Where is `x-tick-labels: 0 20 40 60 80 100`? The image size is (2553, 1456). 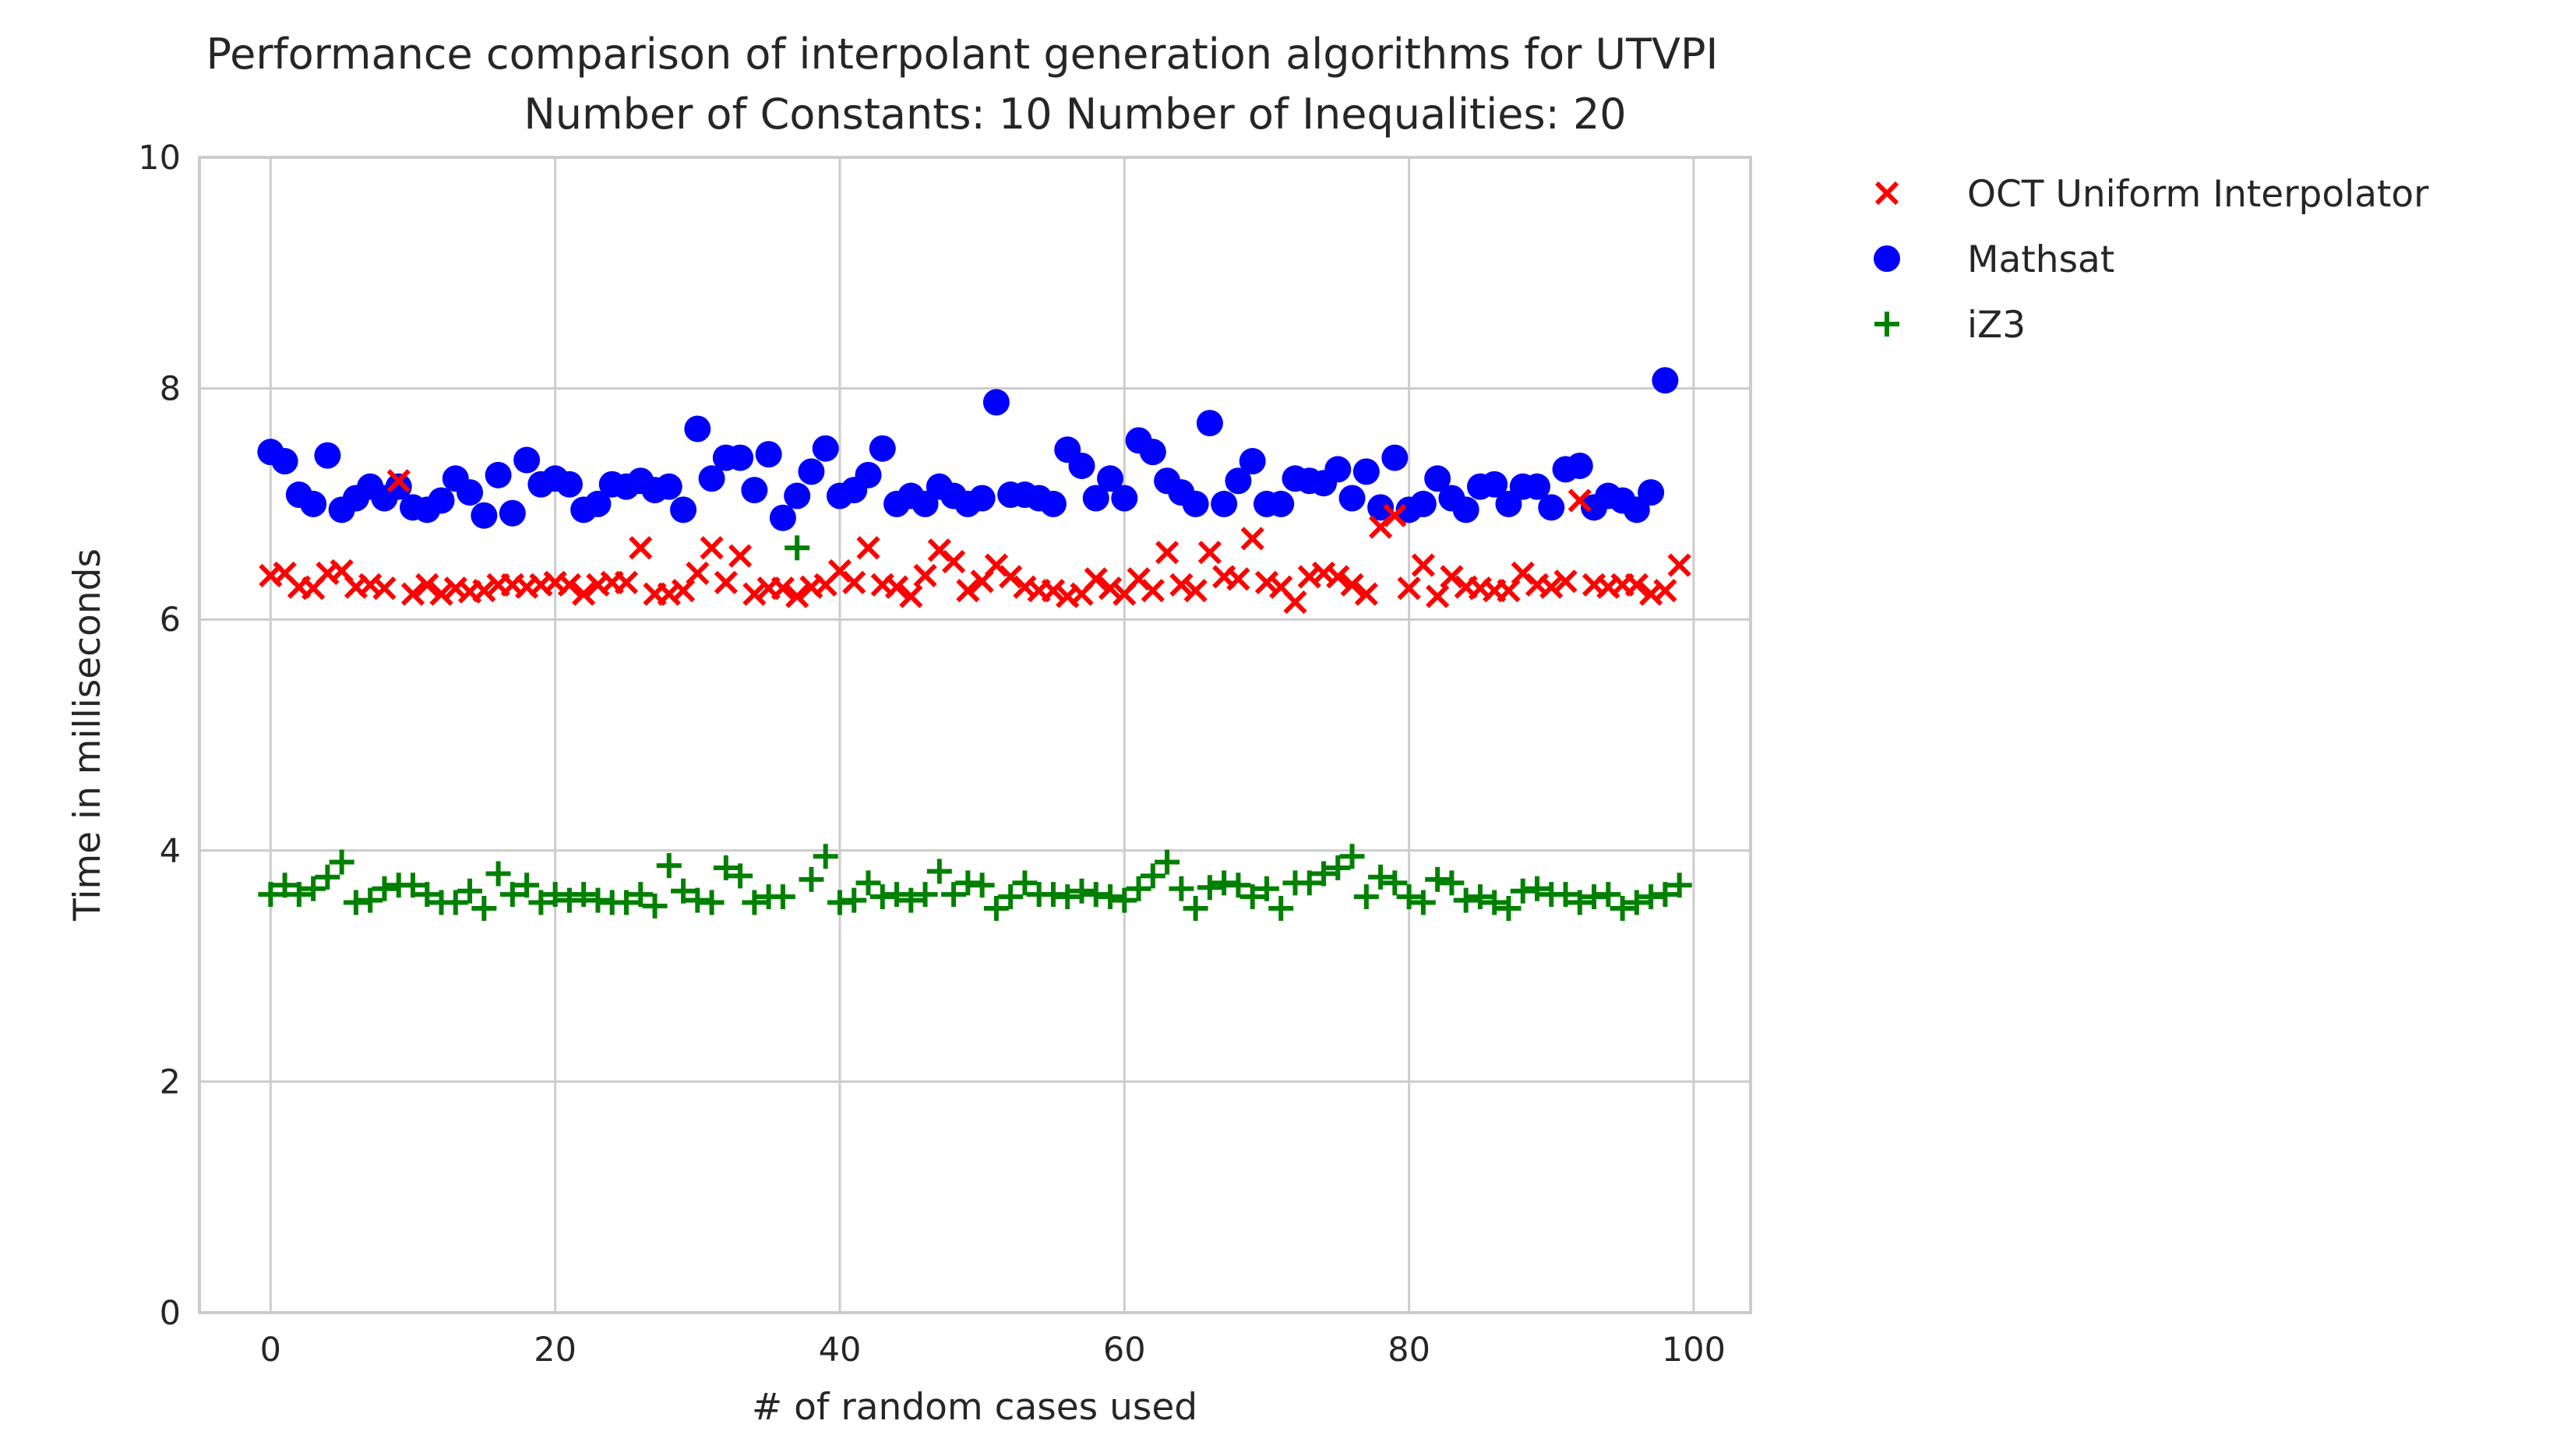
x-tick-labels: 0 20 40 60 80 100 is located at coordinates (993, 1350).